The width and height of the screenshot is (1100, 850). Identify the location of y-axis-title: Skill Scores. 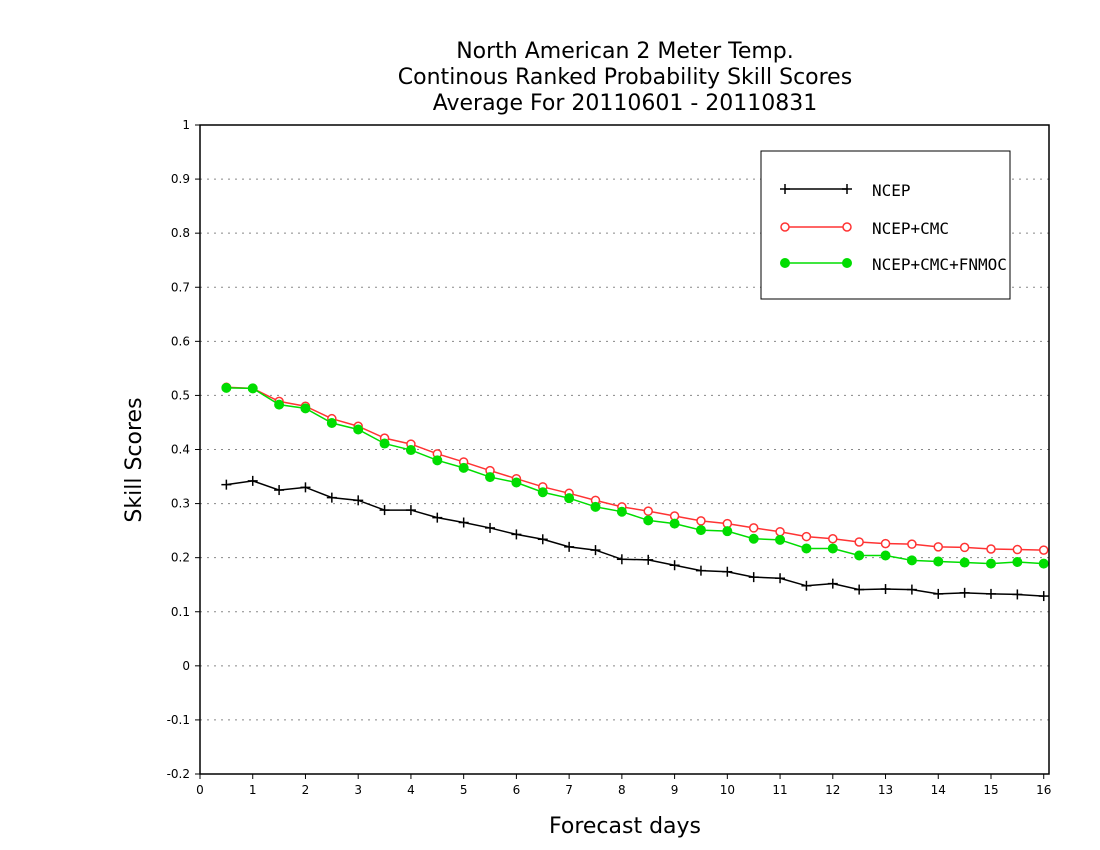
(134, 459).